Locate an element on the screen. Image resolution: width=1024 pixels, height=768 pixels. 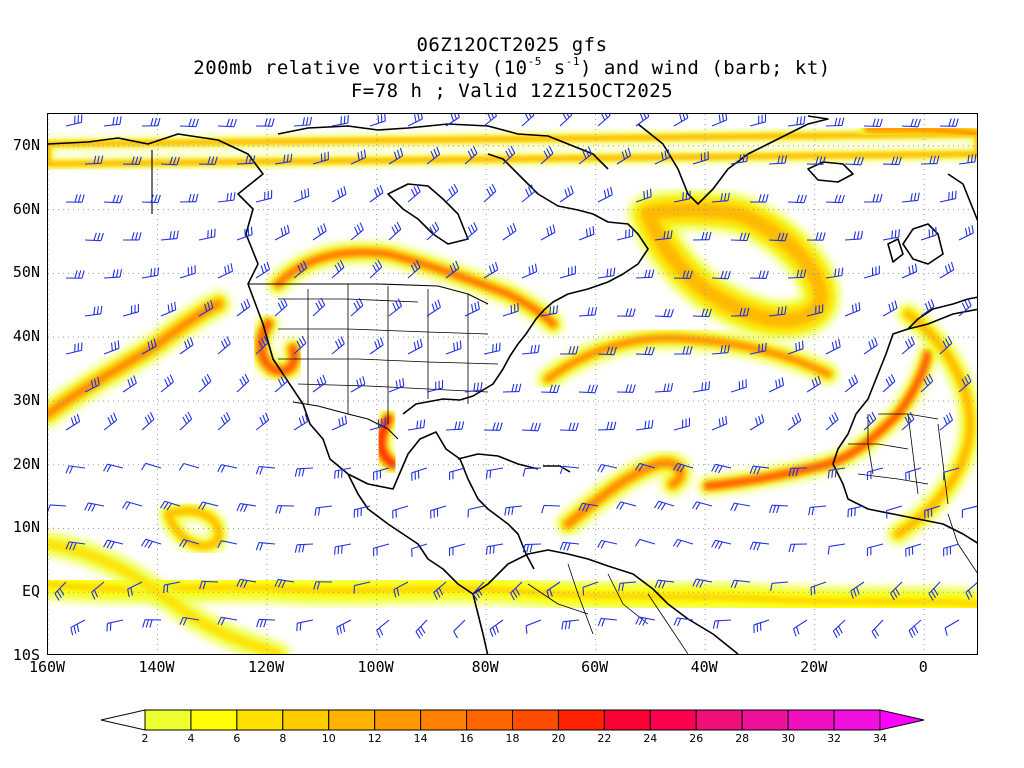
coastline-south-america-west is located at coordinates (480, 623).